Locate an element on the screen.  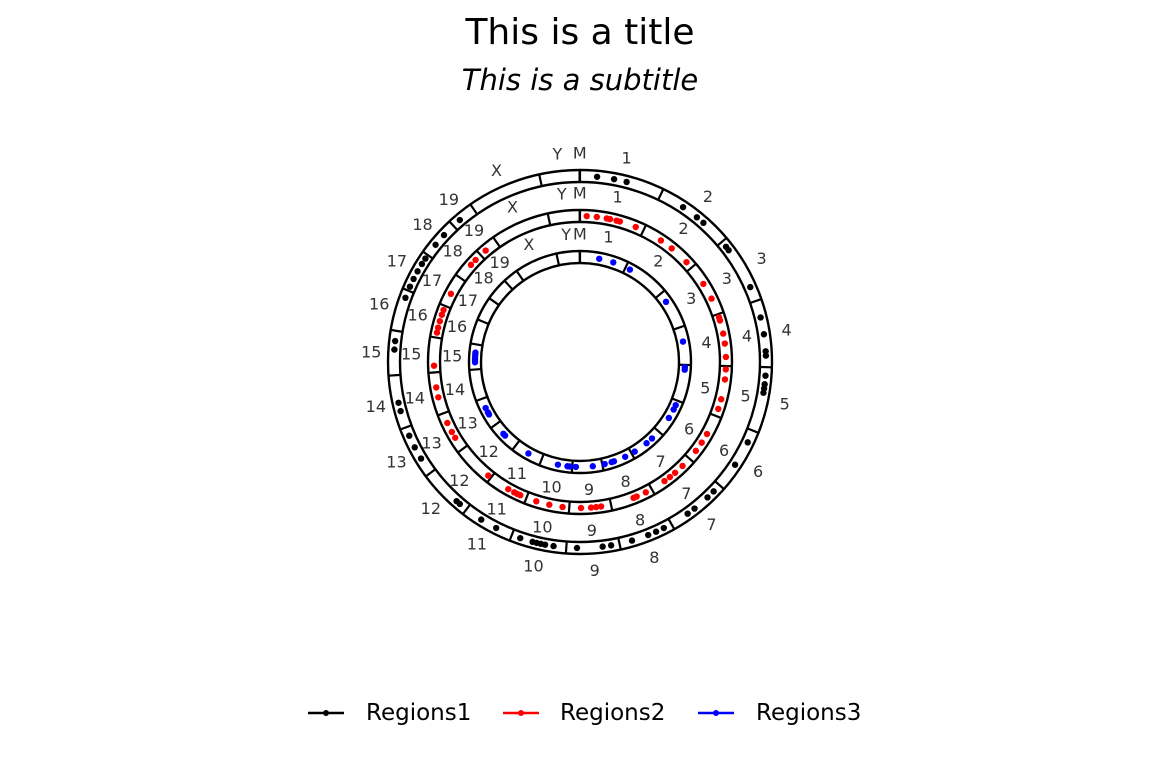
chromosome-label: 11 is located at coordinates (517, 473).